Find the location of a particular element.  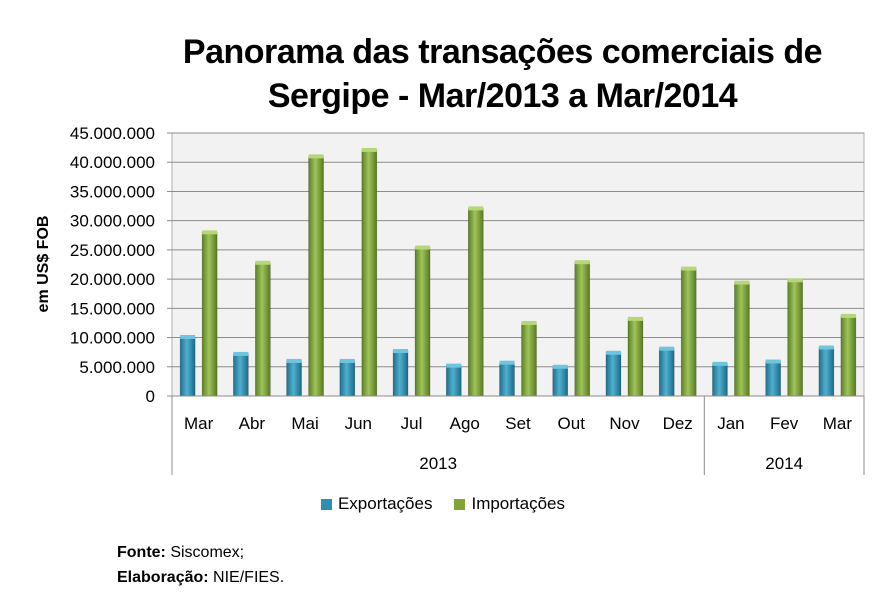

x-tick-label: Fev is located at coordinates (784, 423).